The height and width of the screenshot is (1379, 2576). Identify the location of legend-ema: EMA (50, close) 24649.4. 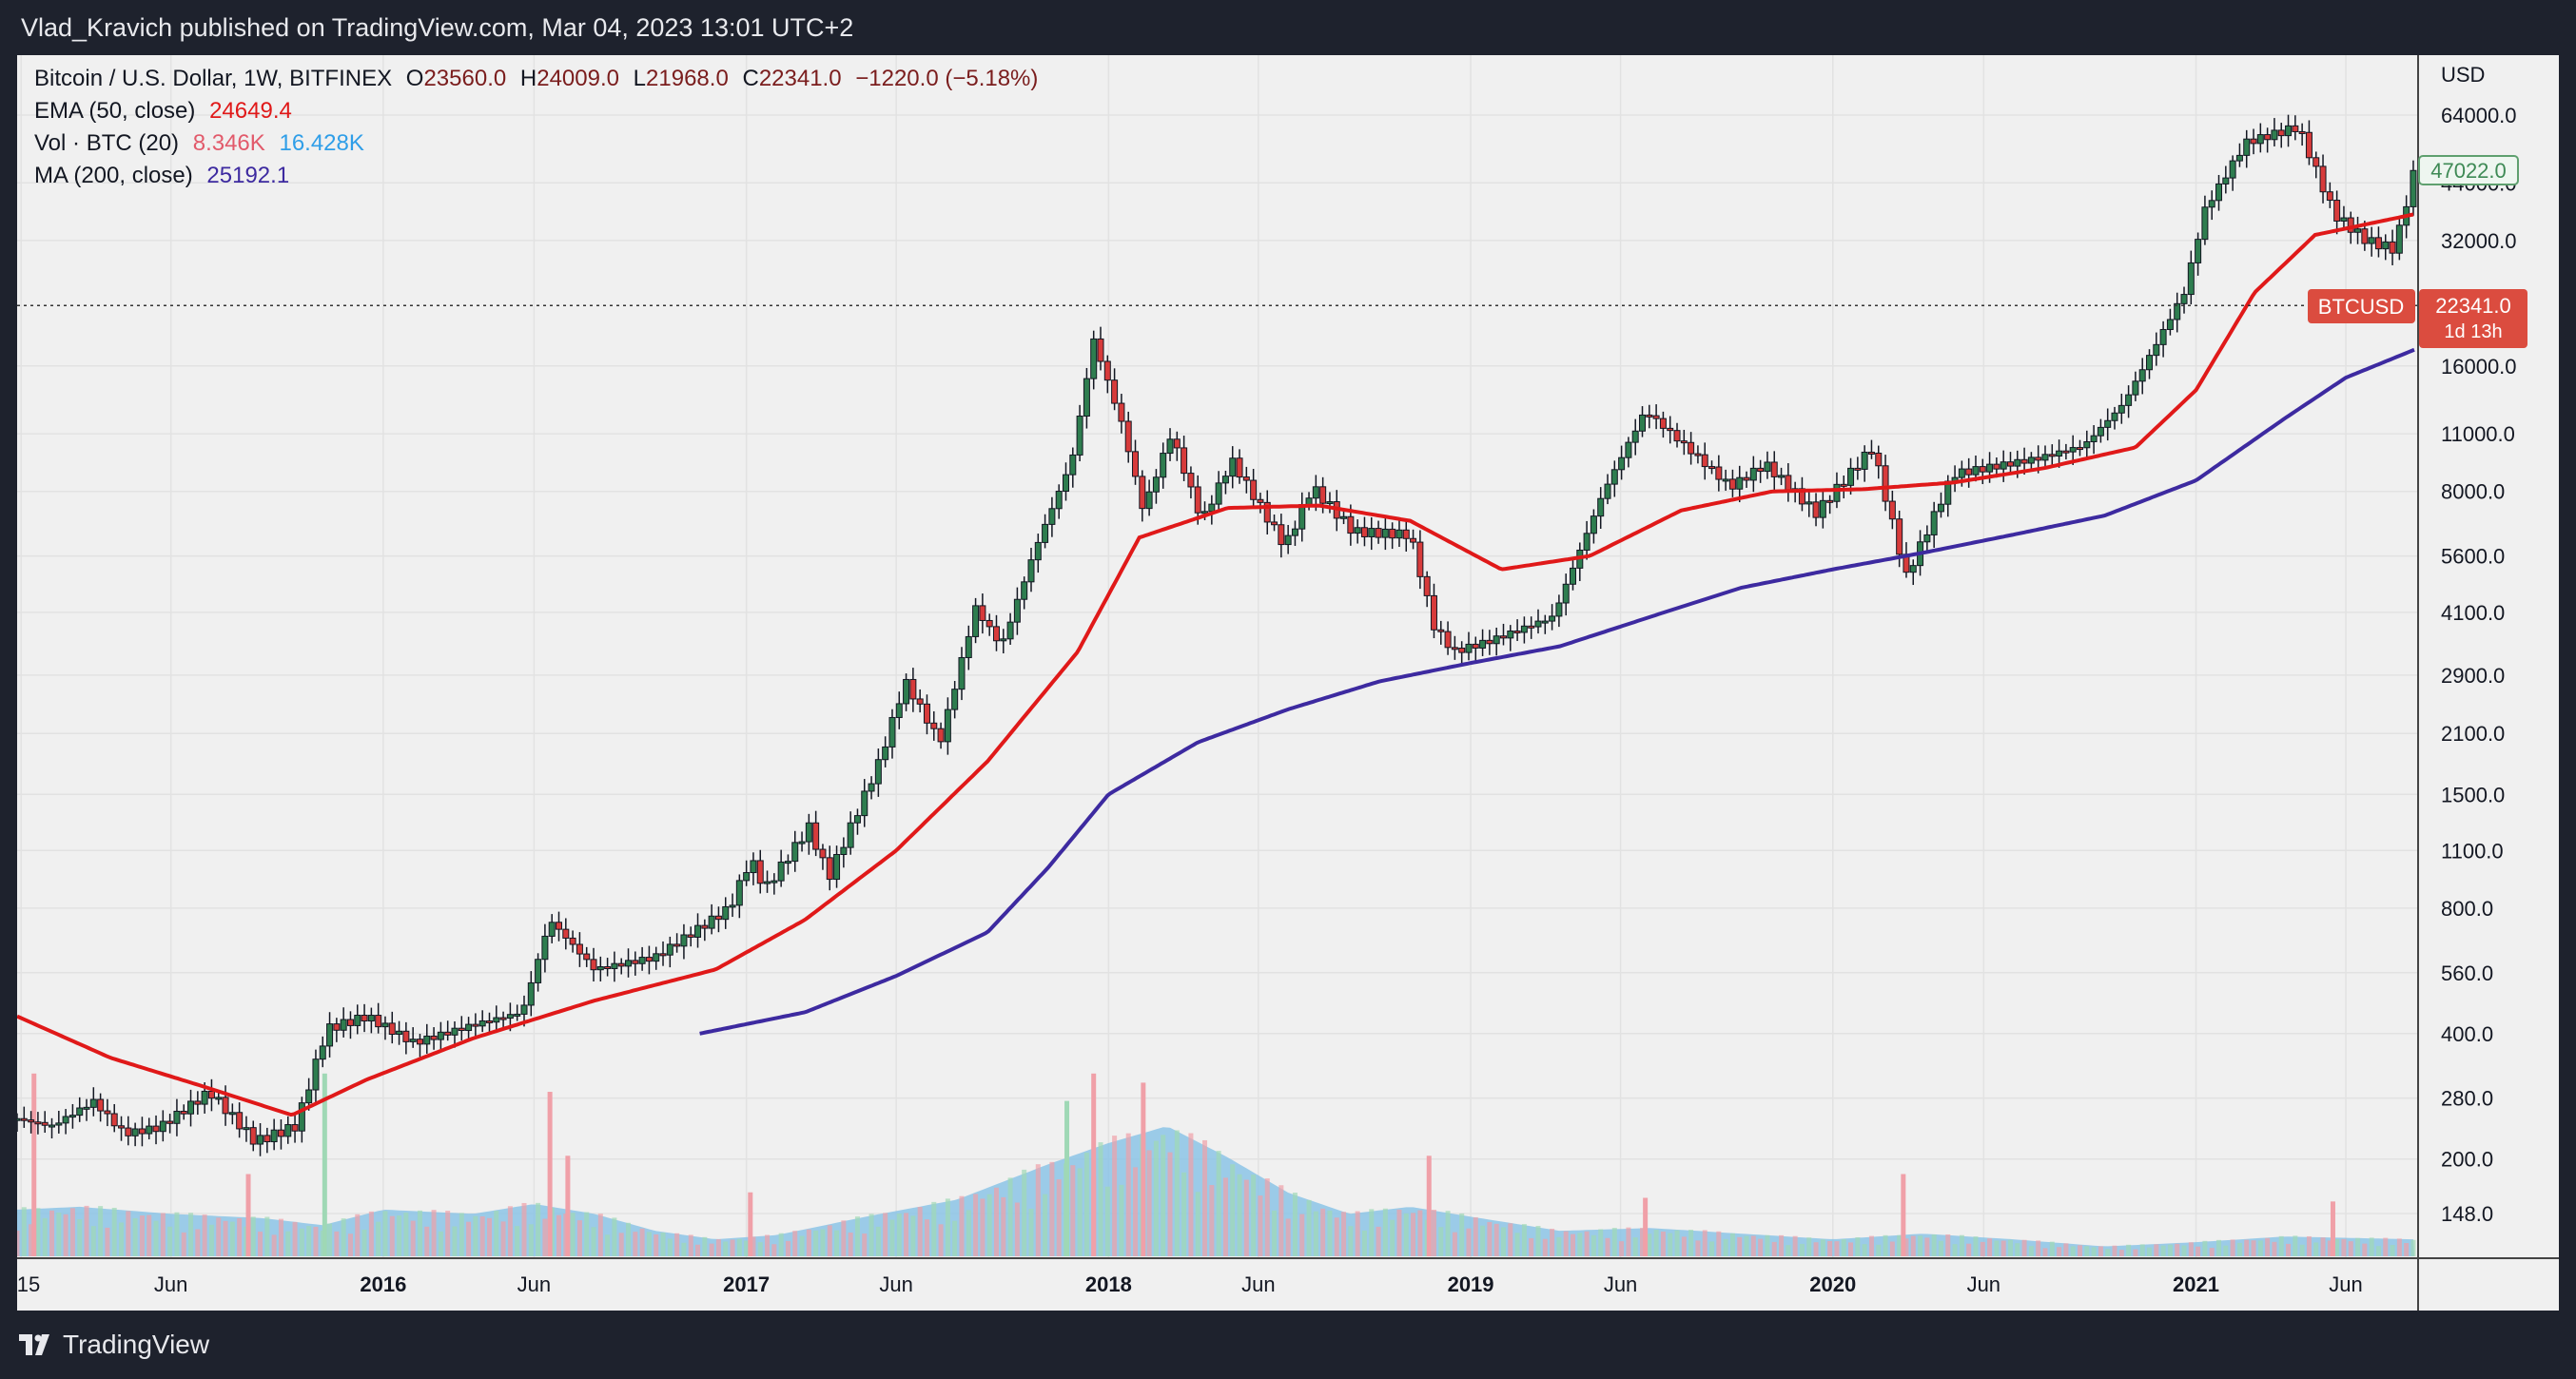
(536, 111).